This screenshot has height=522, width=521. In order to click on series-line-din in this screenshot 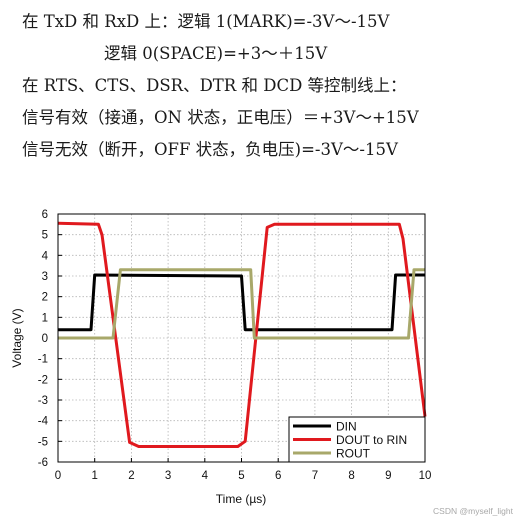, I will do `click(241, 302)`.